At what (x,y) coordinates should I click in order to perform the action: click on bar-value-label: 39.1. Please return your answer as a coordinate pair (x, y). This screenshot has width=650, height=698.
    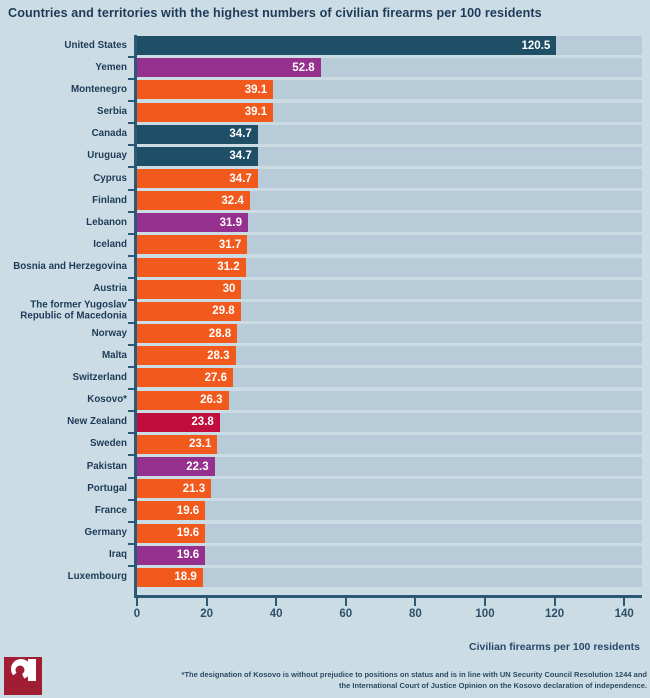
    Looking at the image, I should click on (256, 112).